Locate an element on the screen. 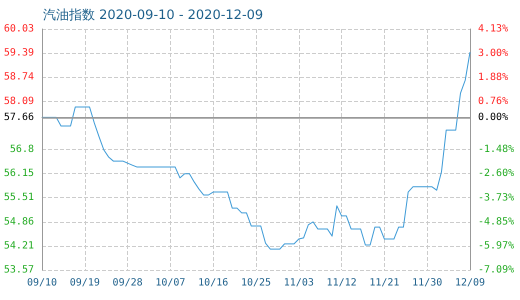 This screenshot has width=520, height=300. y-tick-label: 57.66 is located at coordinates (19, 117).